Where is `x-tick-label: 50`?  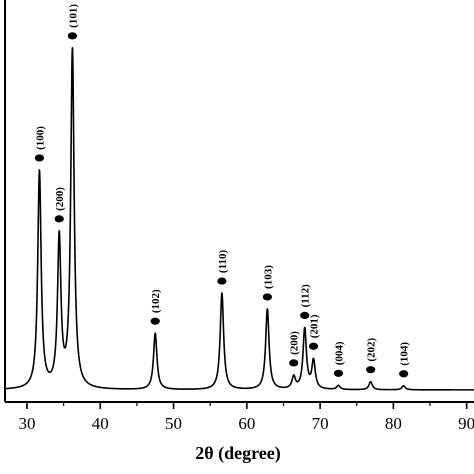 x-tick-label: 50 is located at coordinates (173, 423).